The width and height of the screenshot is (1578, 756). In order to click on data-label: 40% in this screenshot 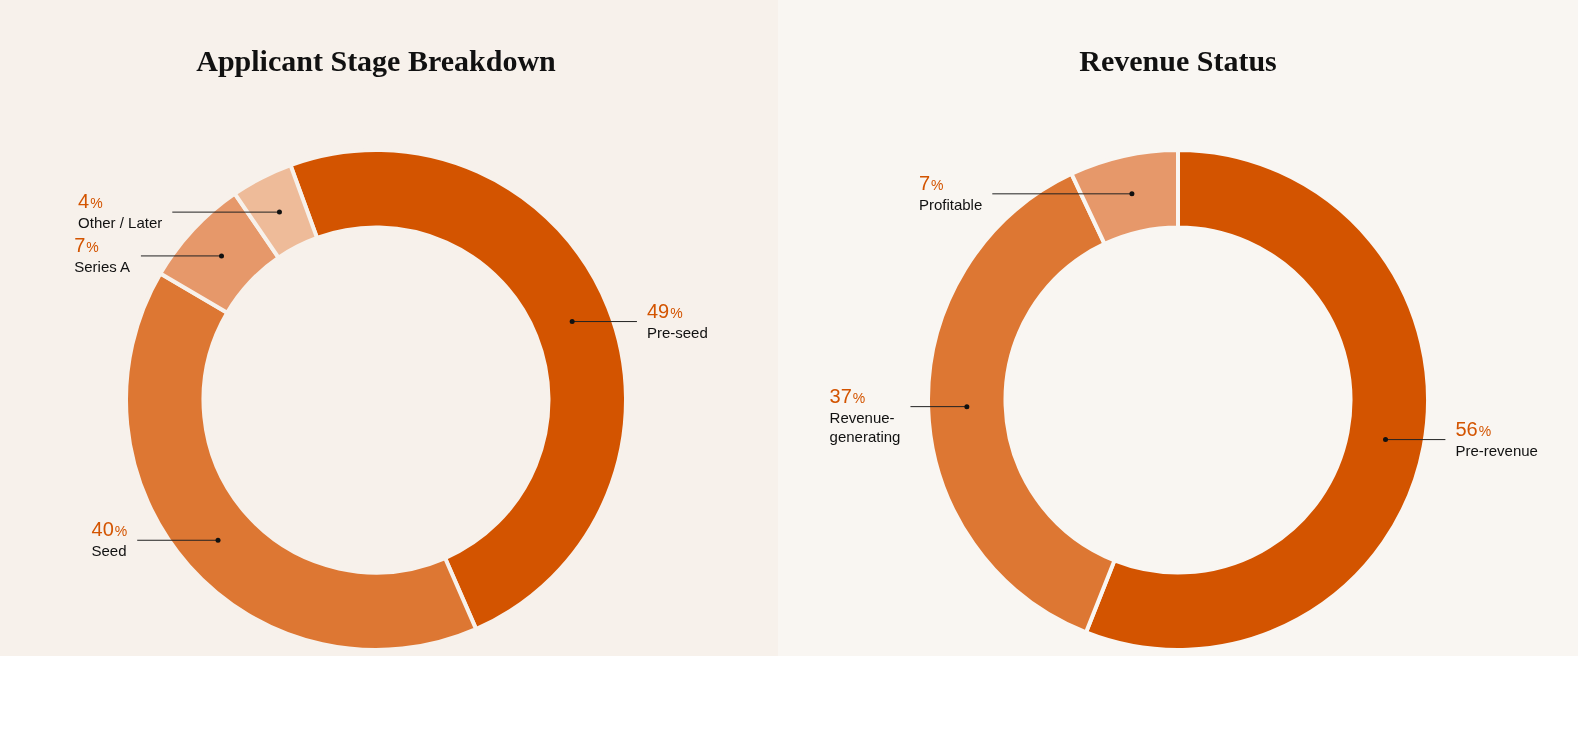, I will do `click(109, 529)`.